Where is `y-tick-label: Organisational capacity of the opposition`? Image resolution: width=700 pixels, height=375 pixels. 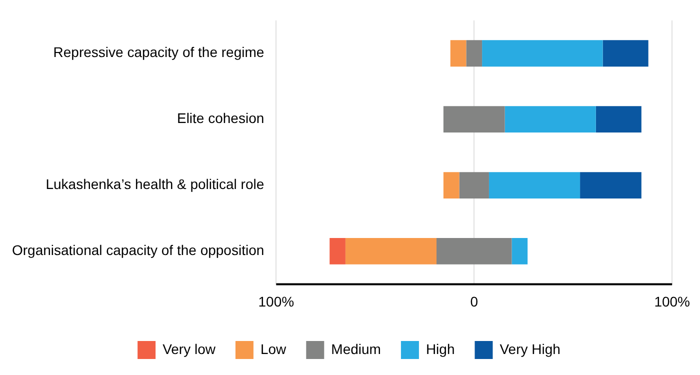
y-tick-label: Organisational capacity of the opposition is located at coordinates (138, 250).